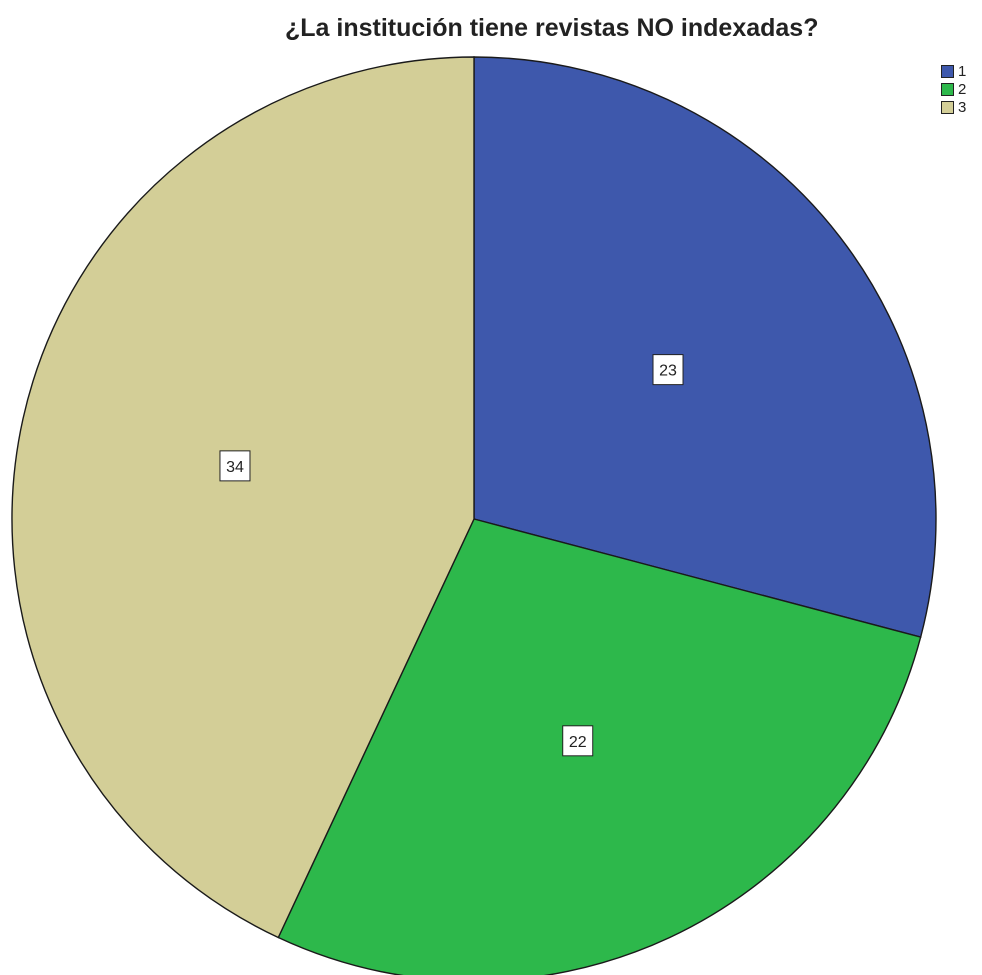  I want to click on svg-text: 34, so click(235, 467).